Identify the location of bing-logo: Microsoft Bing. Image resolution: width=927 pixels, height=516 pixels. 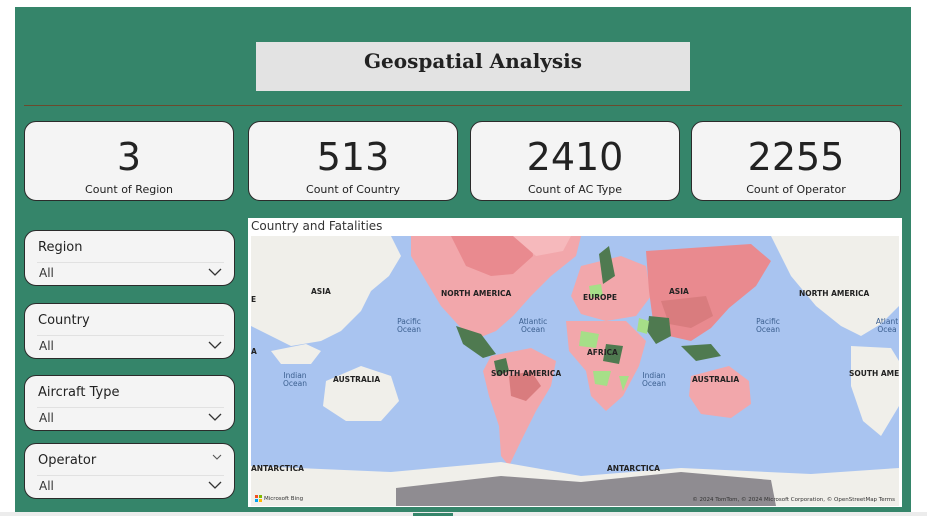
(279, 498).